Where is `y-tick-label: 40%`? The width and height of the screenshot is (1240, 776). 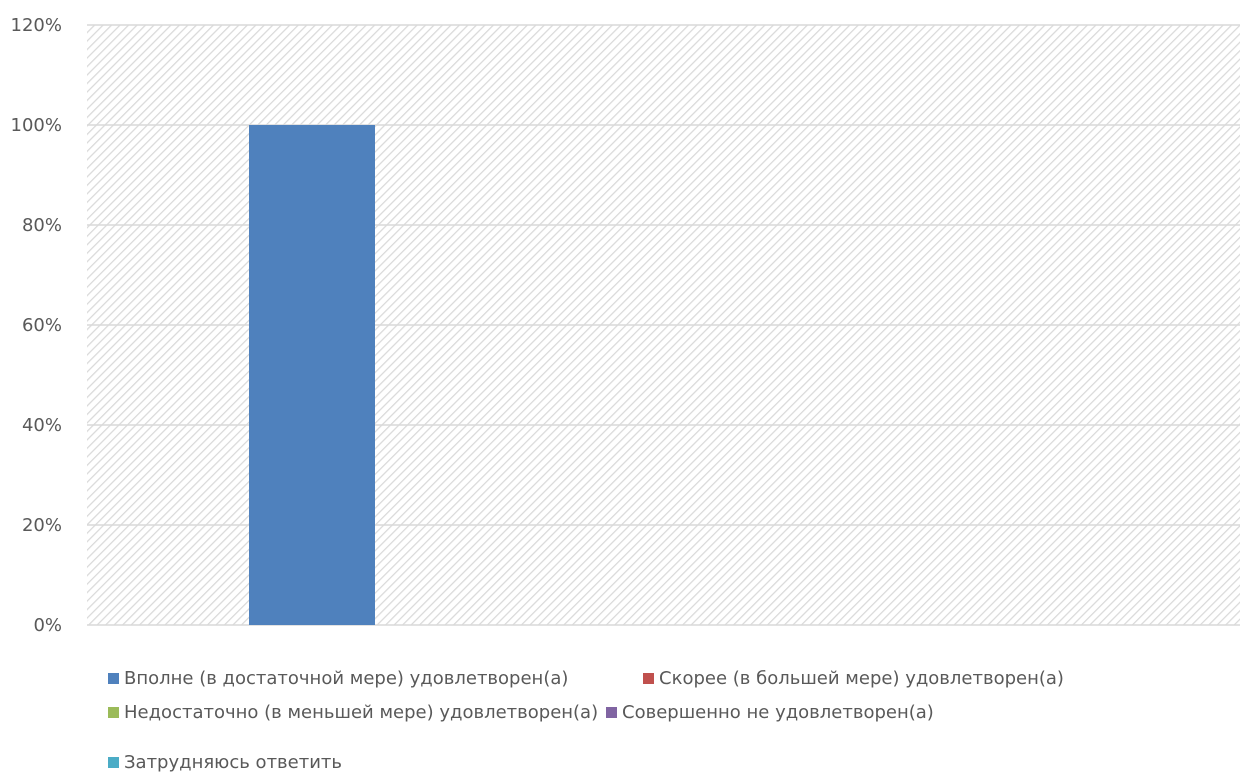
y-tick-label: 40% is located at coordinates (42, 425).